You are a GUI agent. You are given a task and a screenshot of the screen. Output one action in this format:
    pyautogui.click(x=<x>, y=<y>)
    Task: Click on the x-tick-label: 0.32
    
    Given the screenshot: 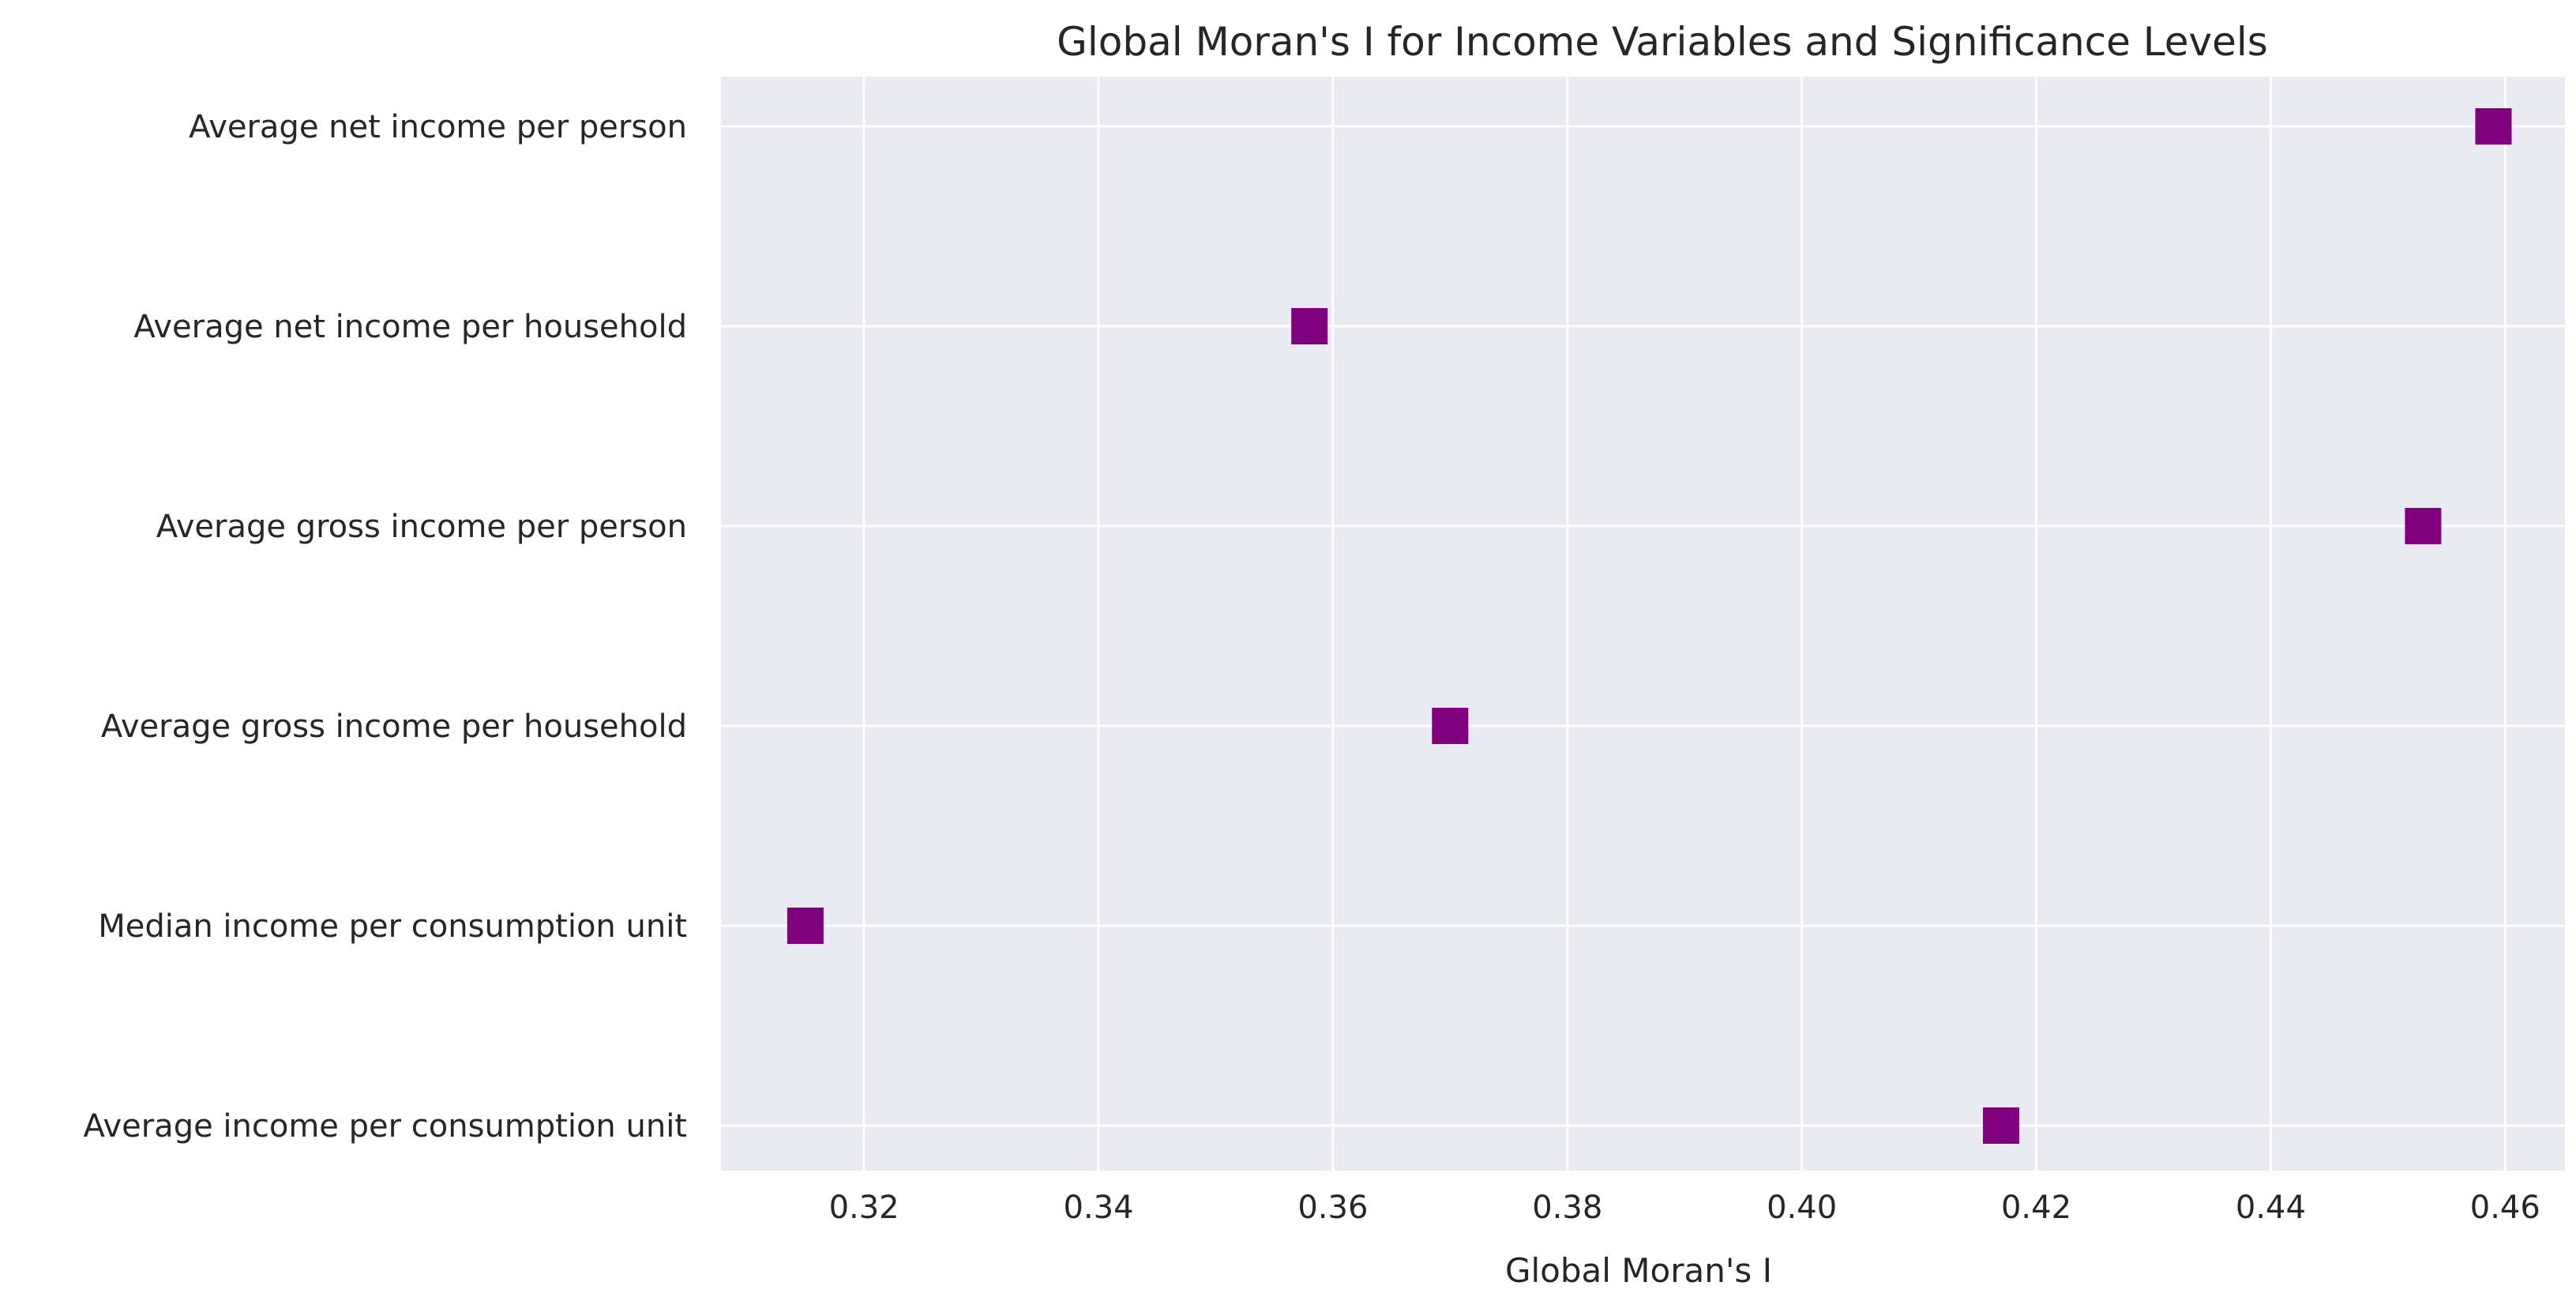 What is the action you would take?
    pyautogui.click(x=864, y=1208)
    